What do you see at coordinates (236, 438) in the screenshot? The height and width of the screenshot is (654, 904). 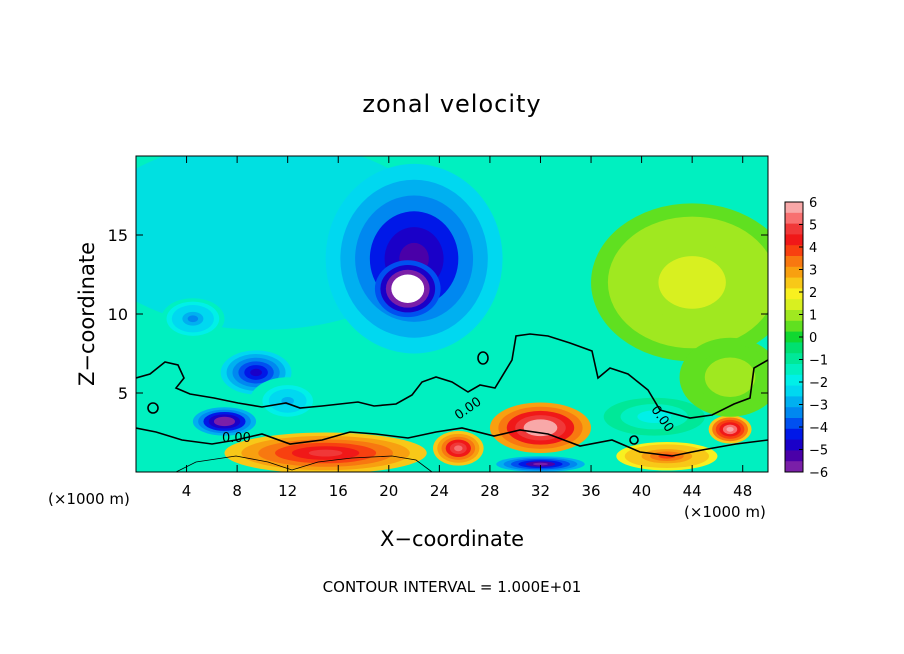 I see `contour-label-1: 0.00` at bounding box center [236, 438].